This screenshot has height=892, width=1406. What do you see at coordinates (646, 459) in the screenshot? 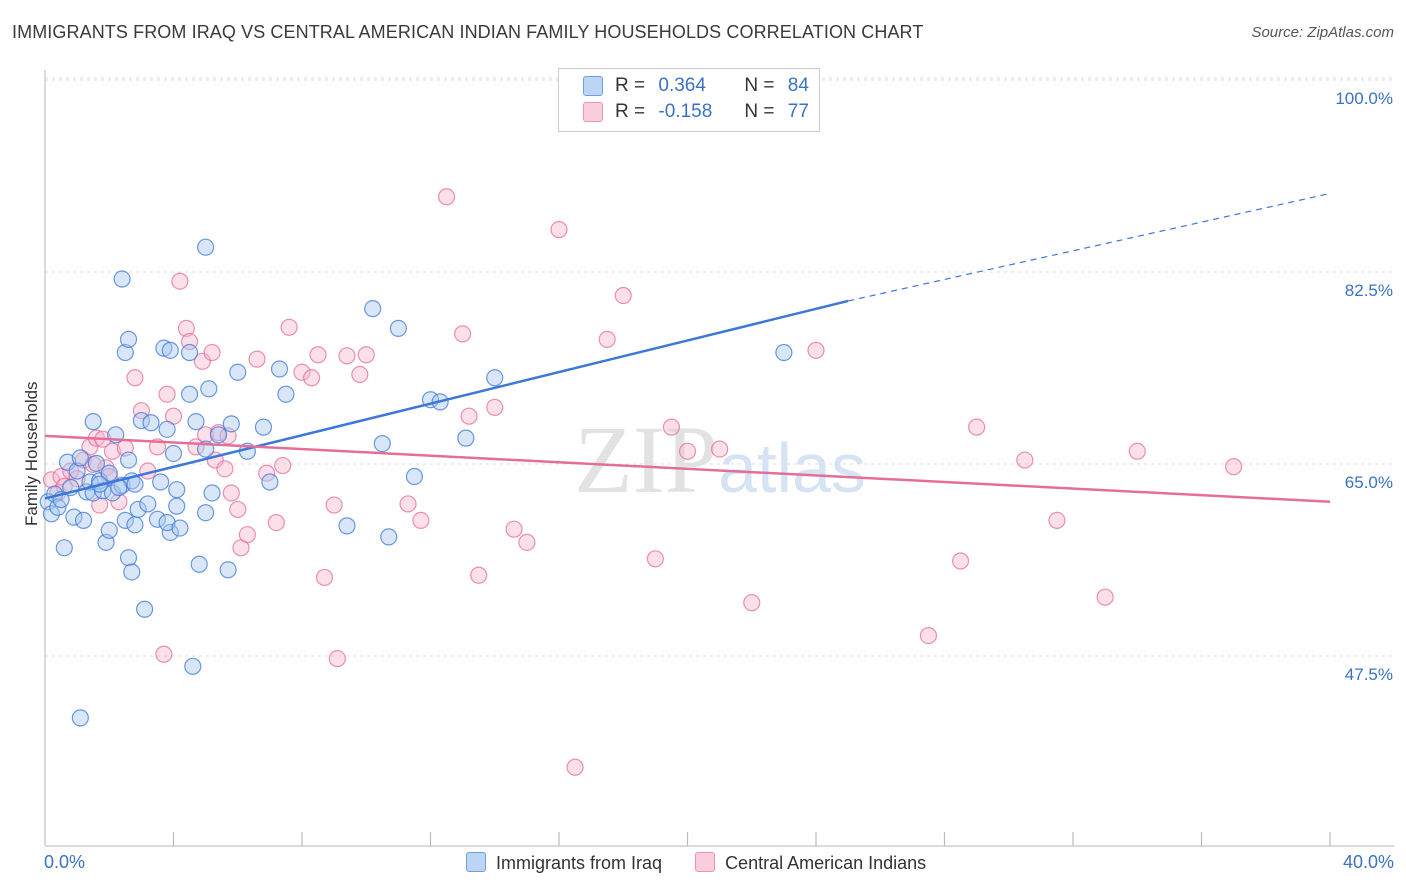
I see `watermark-zip: ZIP` at bounding box center [646, 459].